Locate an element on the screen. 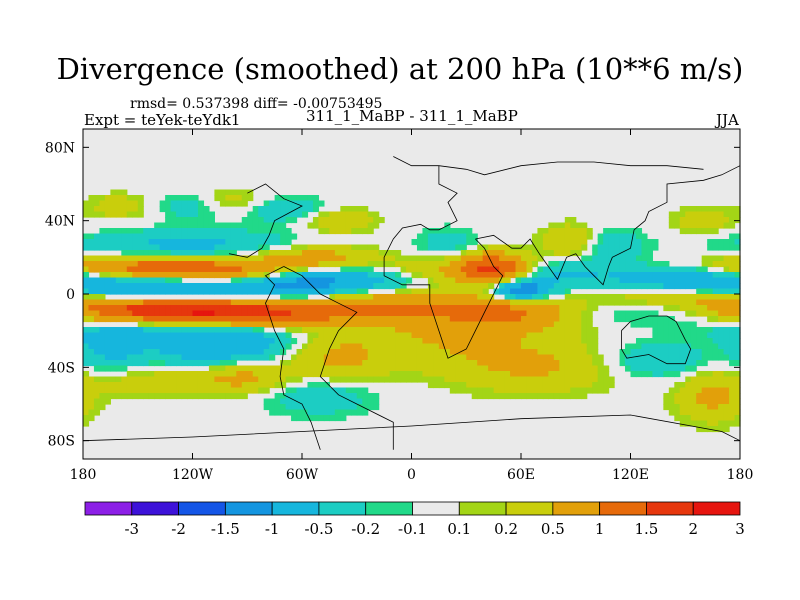 Image resolution: width=800 pixels, height=600 pixels. colorbar-label: -0.2 is located at coordinates (365, 529).